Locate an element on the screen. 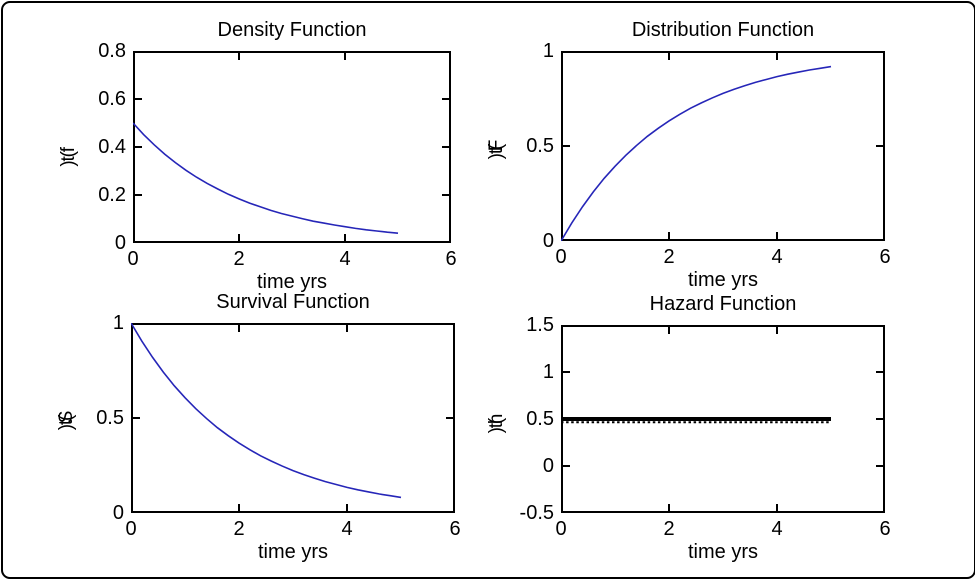 This screenshot has width=975, height=579. chart-title: Hazard Function is located at coordinates (723, 304).